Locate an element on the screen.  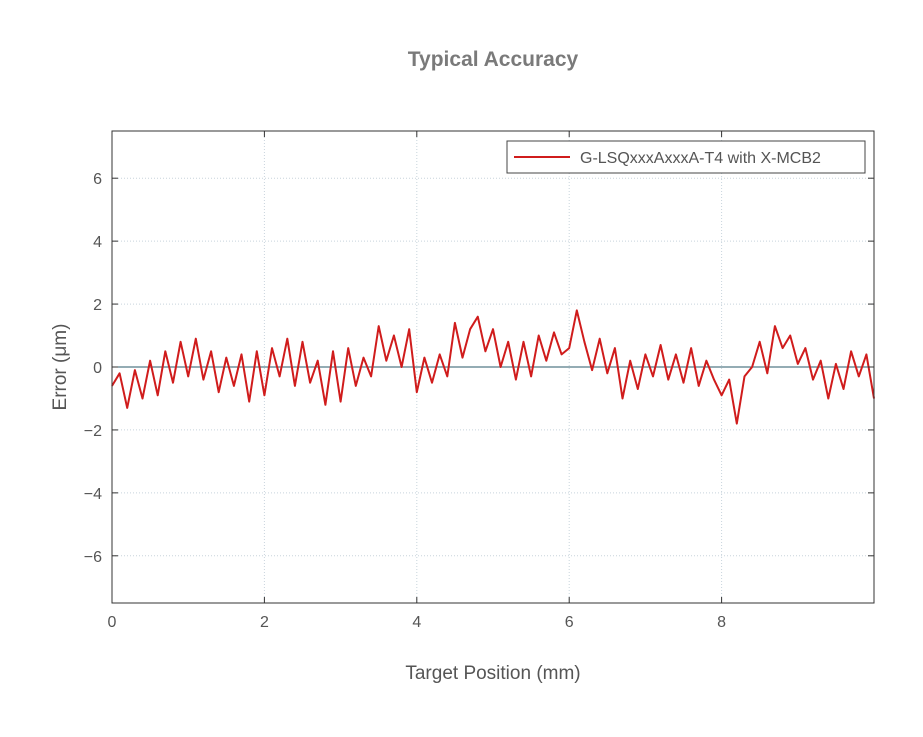
x-tick-label: 8 is located at coordinates (721, 622).